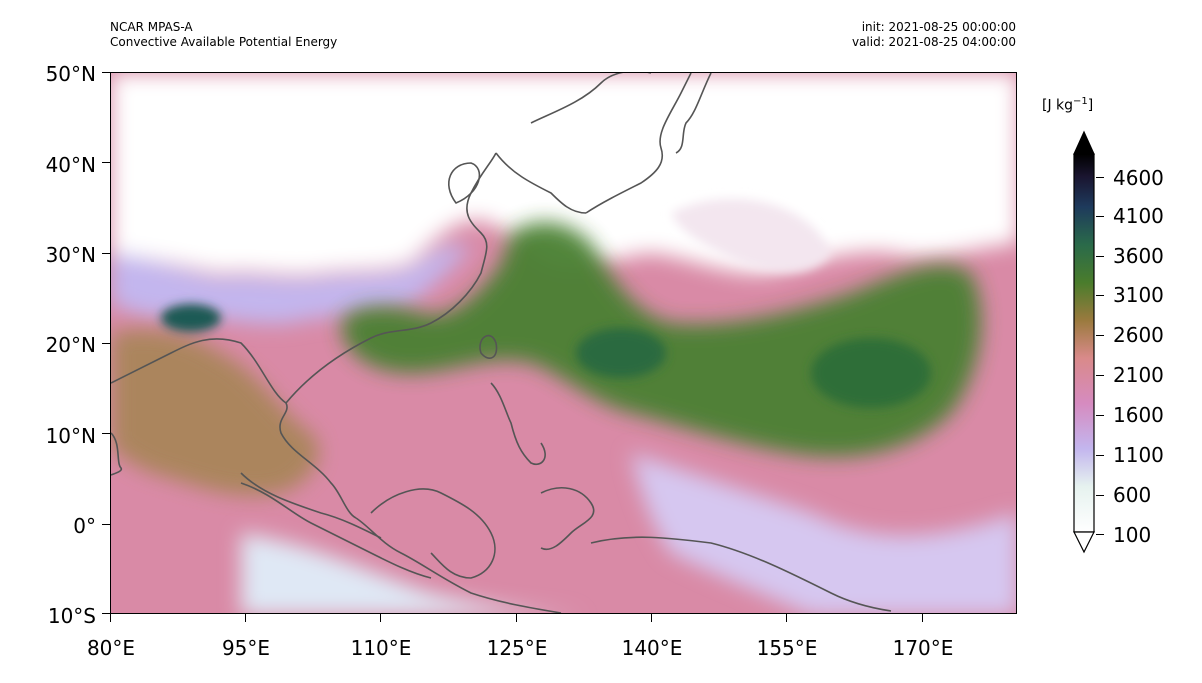 This screenshot has height=683, width=1202. I want to click on lon-tick-140E: 140°E, so click(652, 648).